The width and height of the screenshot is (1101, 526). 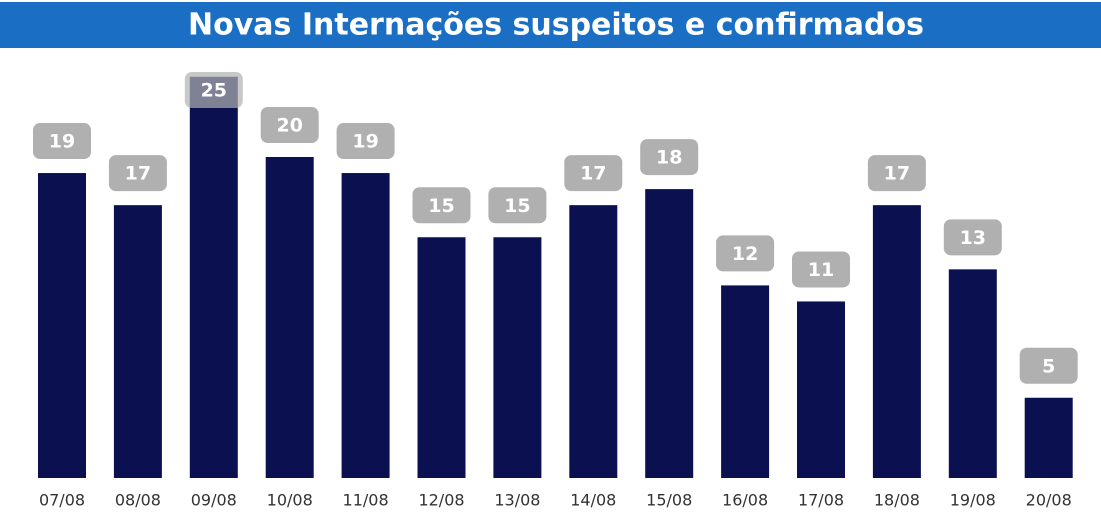 What do you see at coordinates (669, 500) in the screenshot?
I see `x-tick-label: 15/08` at bounding box center [669, 500].